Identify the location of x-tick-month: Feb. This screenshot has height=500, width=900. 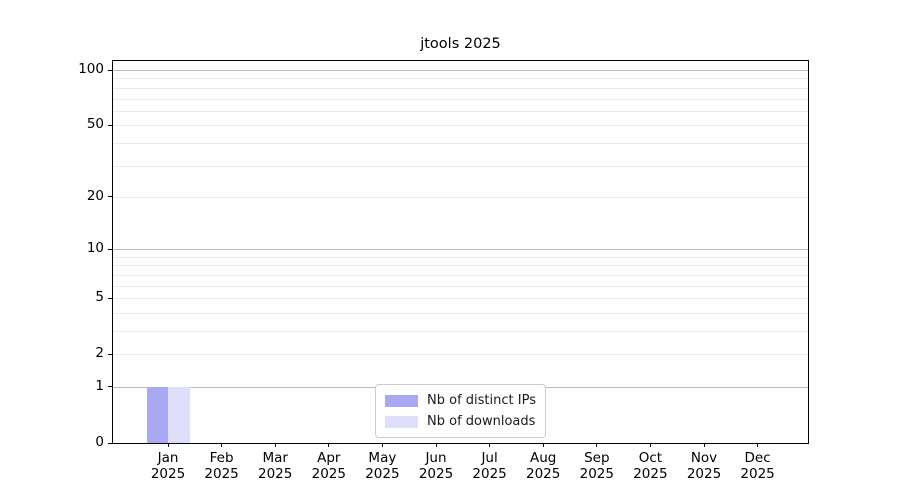
(221, 458).